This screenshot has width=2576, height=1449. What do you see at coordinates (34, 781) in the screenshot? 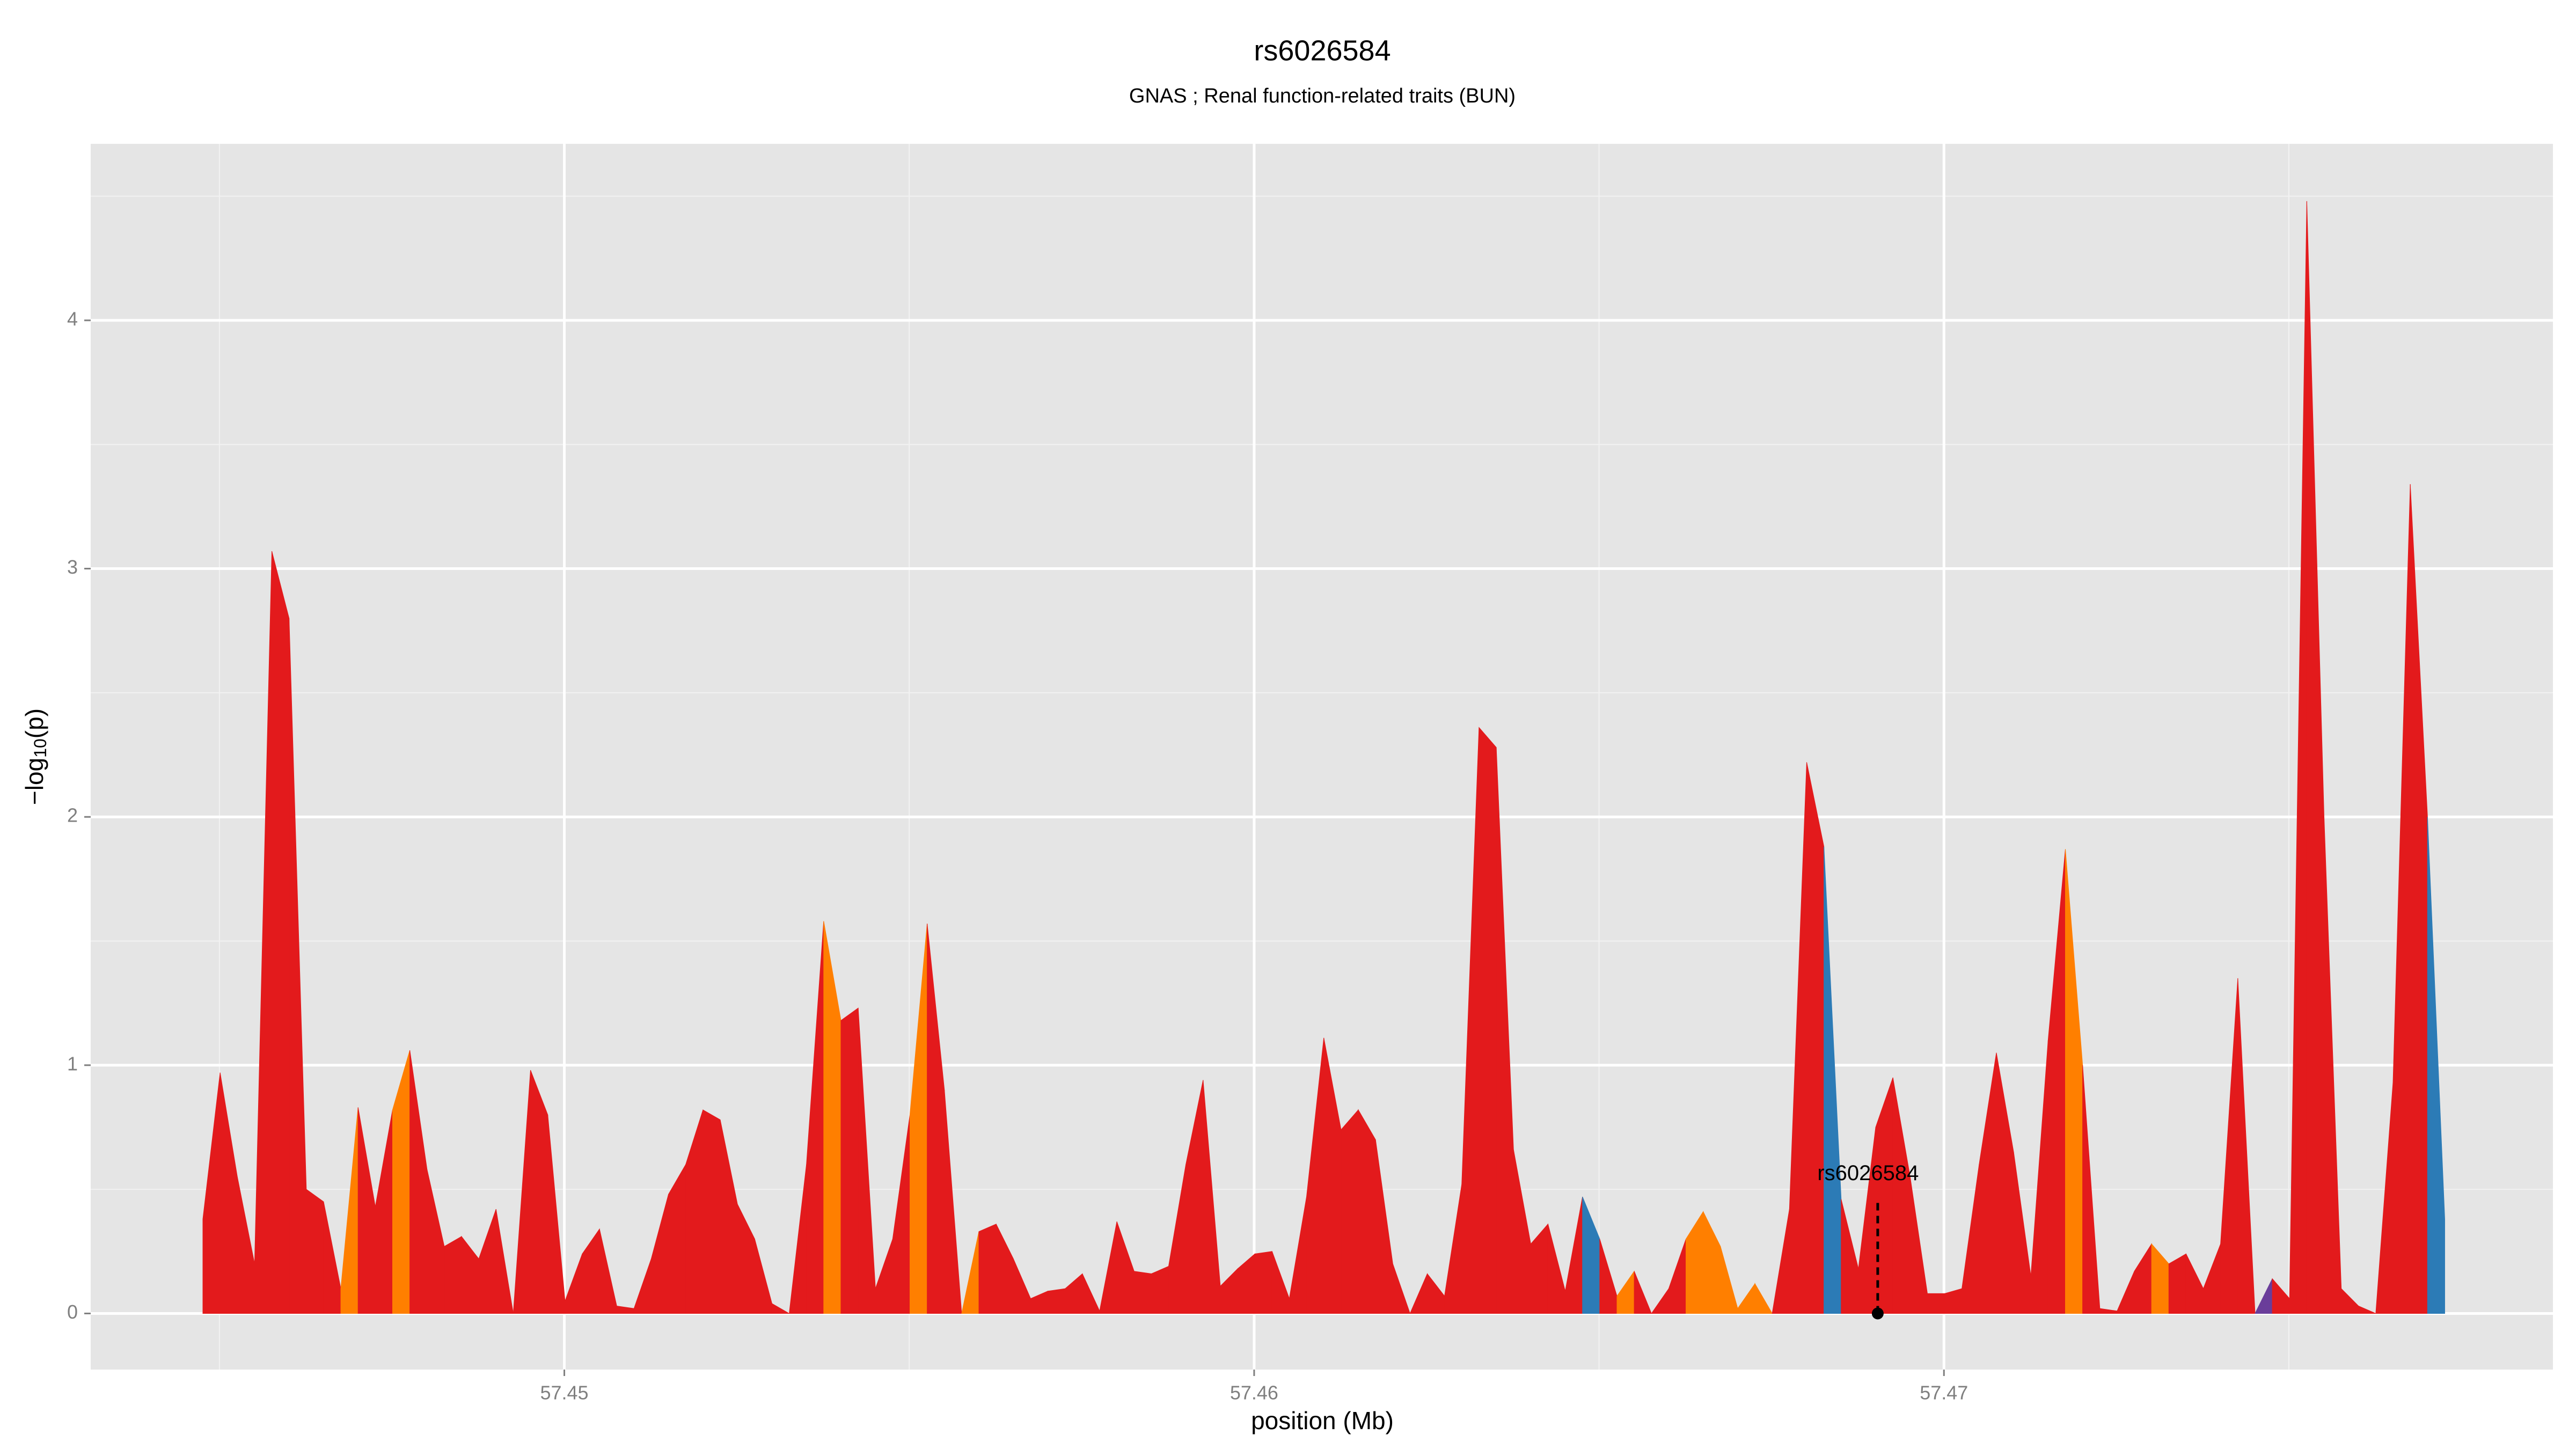
I see `y-label-part: −log` at bounding box center [34, 781].